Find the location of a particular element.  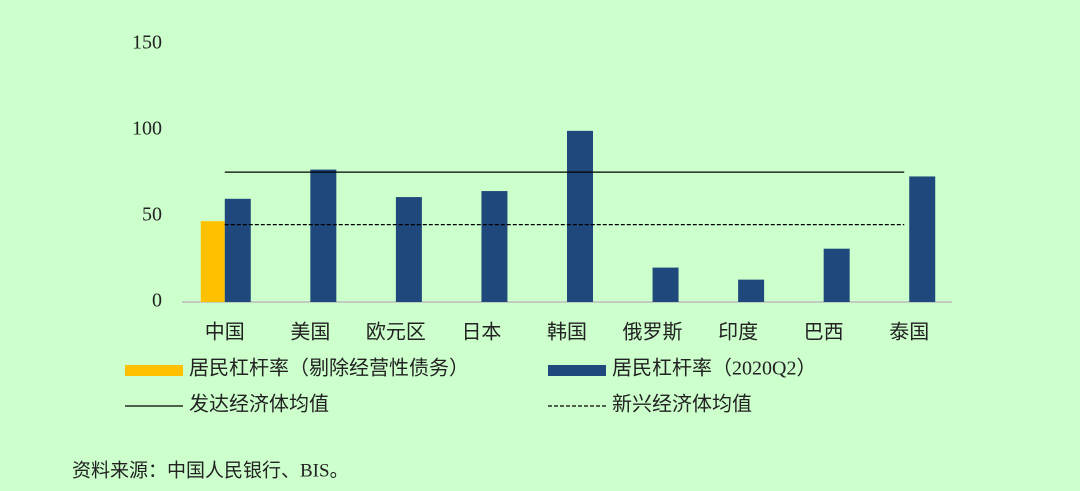

legend-label: 居民杠杆率（剔除经营性债务） is located at coordinates (329, 368).